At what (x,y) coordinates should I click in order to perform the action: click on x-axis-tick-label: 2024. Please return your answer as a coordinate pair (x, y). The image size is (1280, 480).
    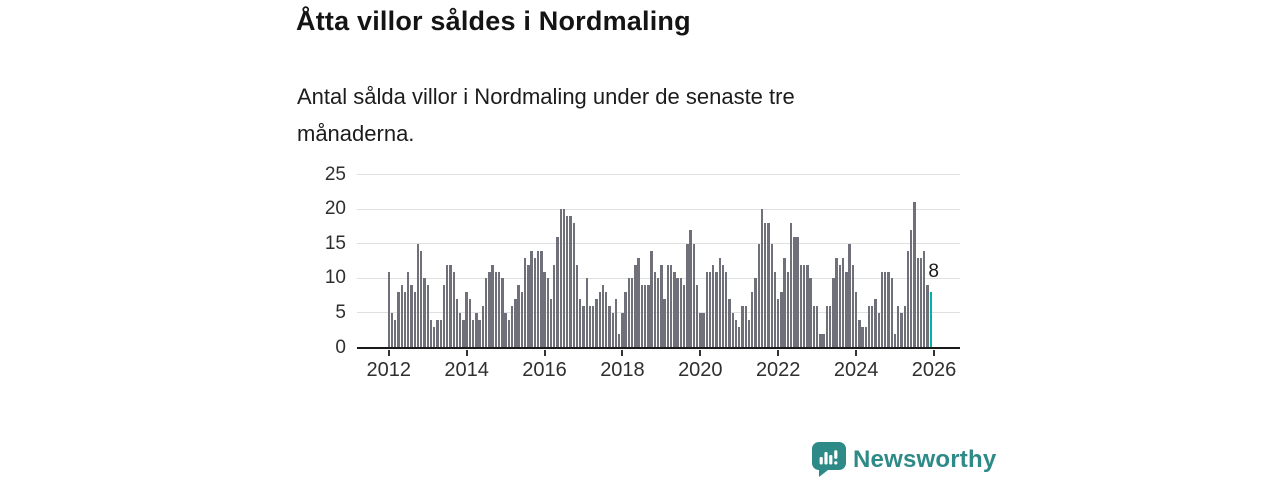
    Looking at the image, I should click on (856, 370).